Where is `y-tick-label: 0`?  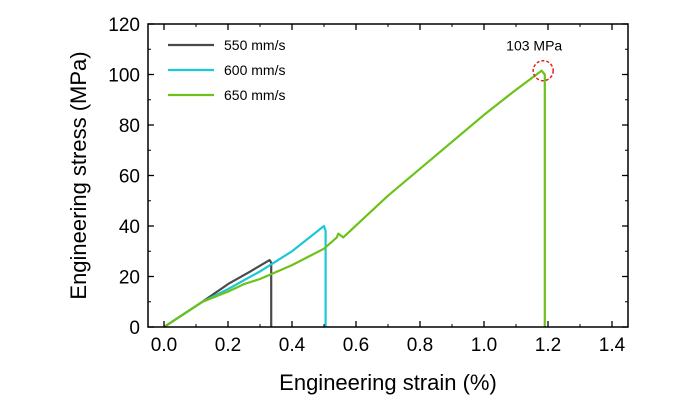 y-tick-label: 0 is located at coordinates (134, 328).